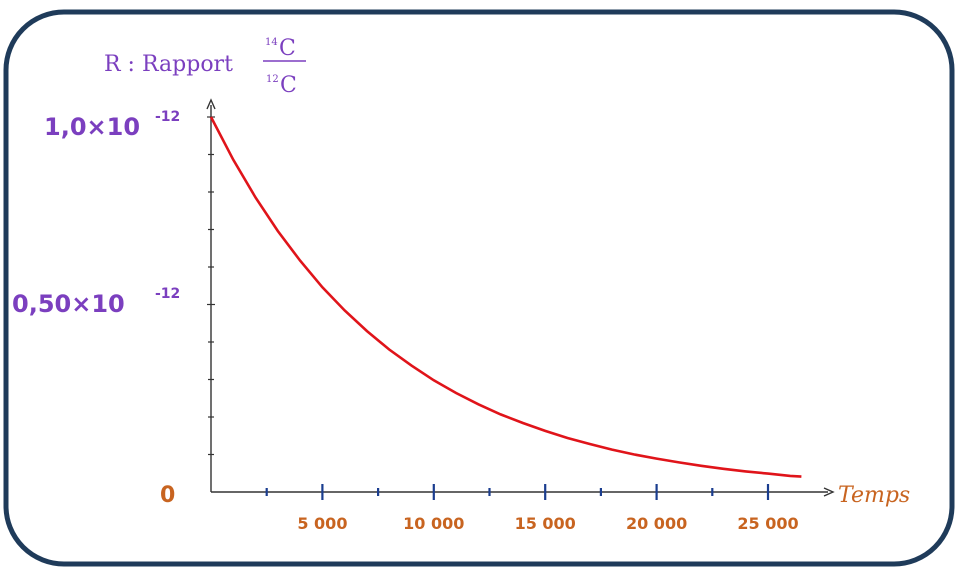 The height and width of the screenshot is (569, 958). What do you see at coordinates (92, 127) in the screenshot?
I see `y-tick-label-mantissa: 1,0×10` at bounding box center [92, 127].